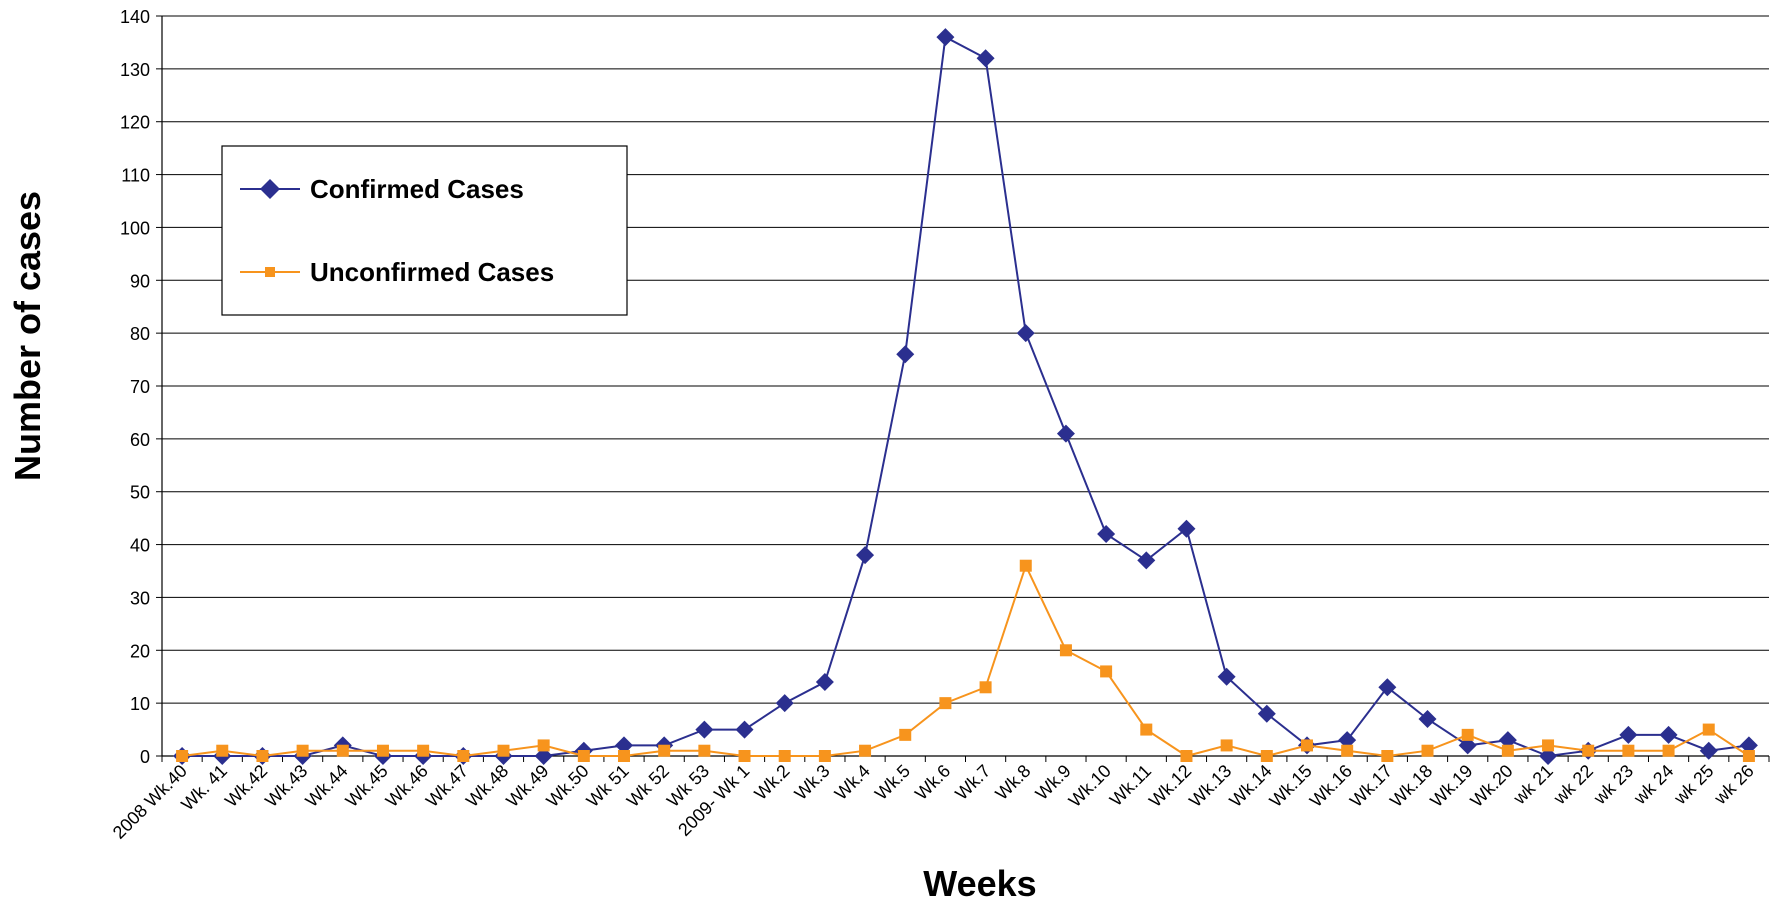 The width and height of the screenshot is (1779, 911). What do you see at coordinates (204, 788) in the screenshot?
I see `x-tick-label: Wk. 41` at bounding box center [204, 788].